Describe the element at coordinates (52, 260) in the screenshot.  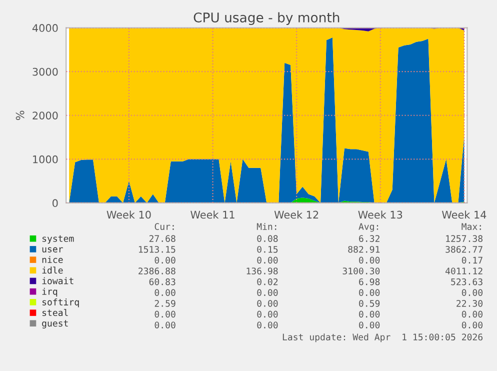
I see `legend-label: nice` at that location.